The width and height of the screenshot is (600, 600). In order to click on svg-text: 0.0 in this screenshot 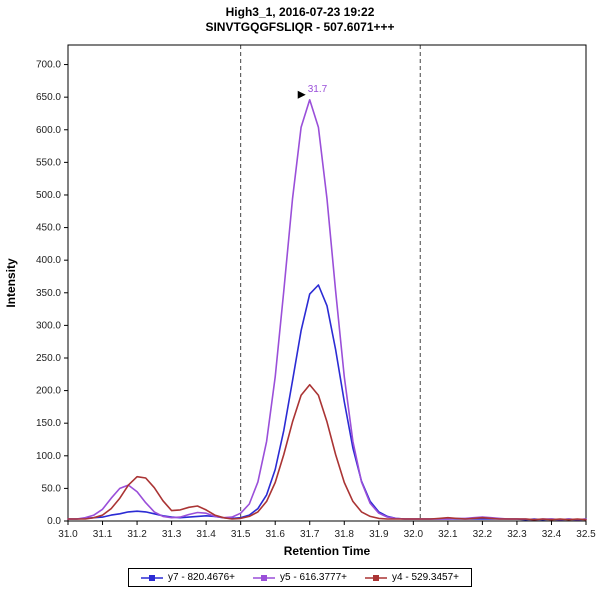, I will do `click(54, 521)`.